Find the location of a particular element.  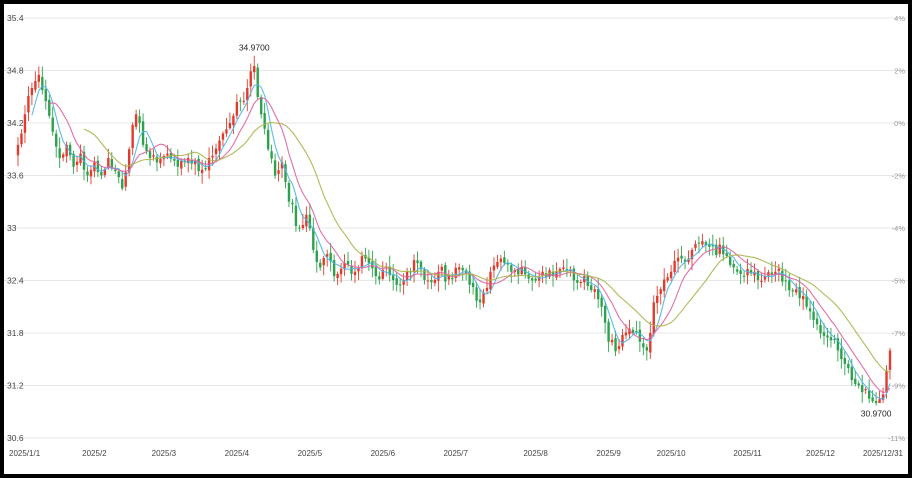

x-axis-date-label: 2025/10 is located at coordinates (671, 453).